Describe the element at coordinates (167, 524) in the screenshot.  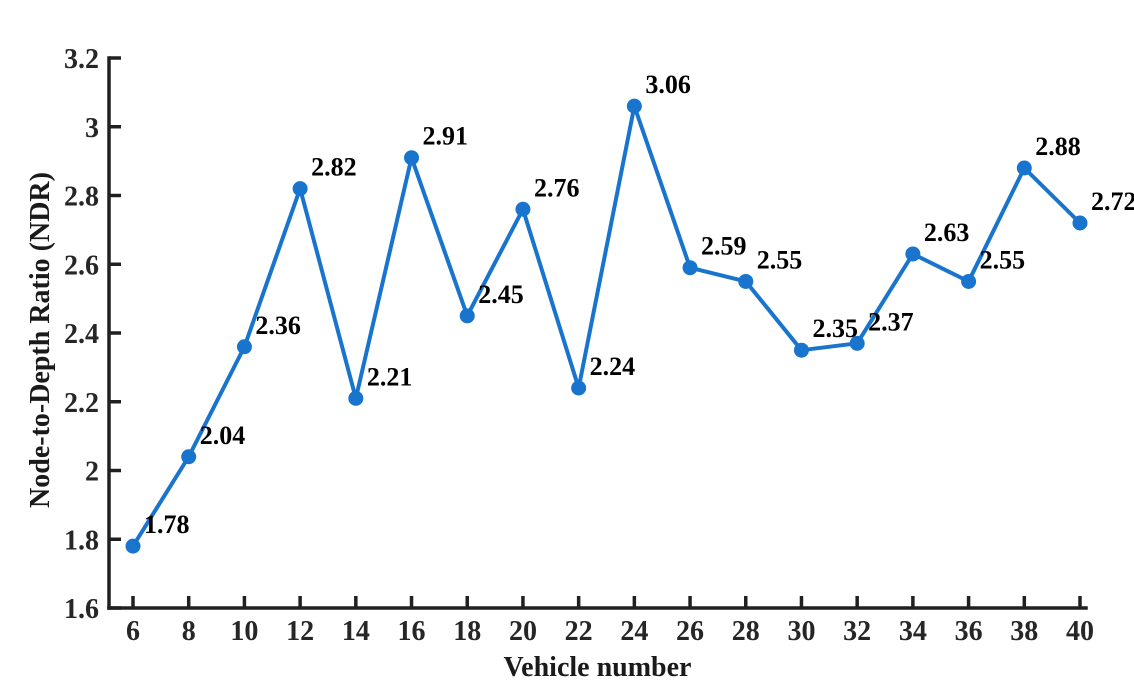
I see `data-point-label: 1.78` at that location.